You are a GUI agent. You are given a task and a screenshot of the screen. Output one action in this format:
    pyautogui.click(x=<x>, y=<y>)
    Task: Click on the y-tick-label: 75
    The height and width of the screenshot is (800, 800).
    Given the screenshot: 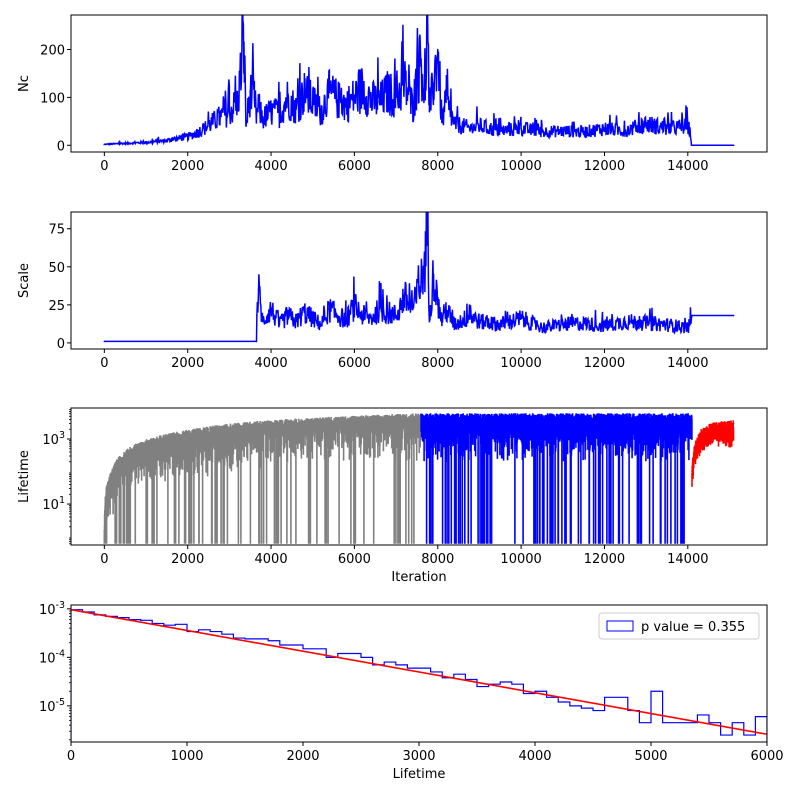 What is the action you would take?
    pyautogui.click(x=56, y=230)
    